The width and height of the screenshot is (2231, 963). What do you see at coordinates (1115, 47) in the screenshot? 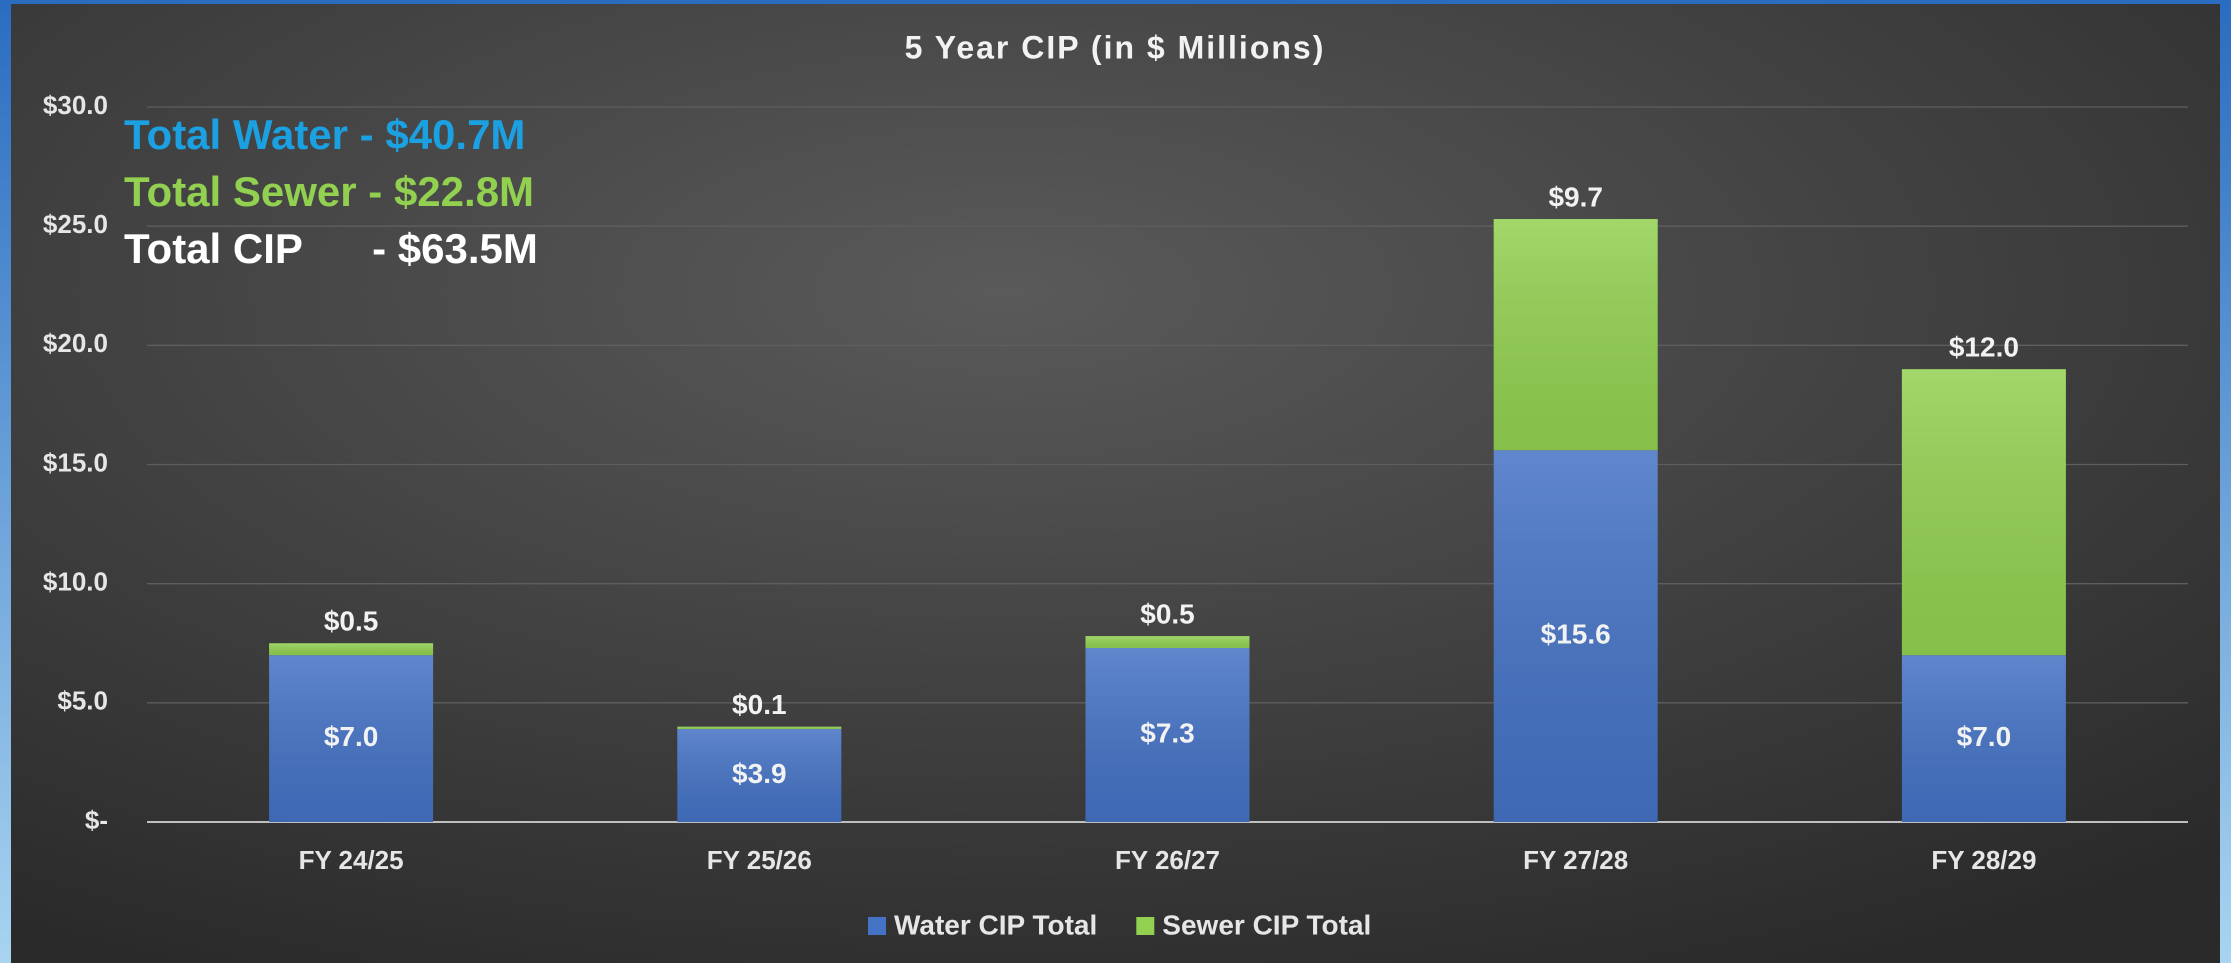
I see `chart-title: 5 Year CIP (in $ Millions)` at bounding box center [1115, 47].